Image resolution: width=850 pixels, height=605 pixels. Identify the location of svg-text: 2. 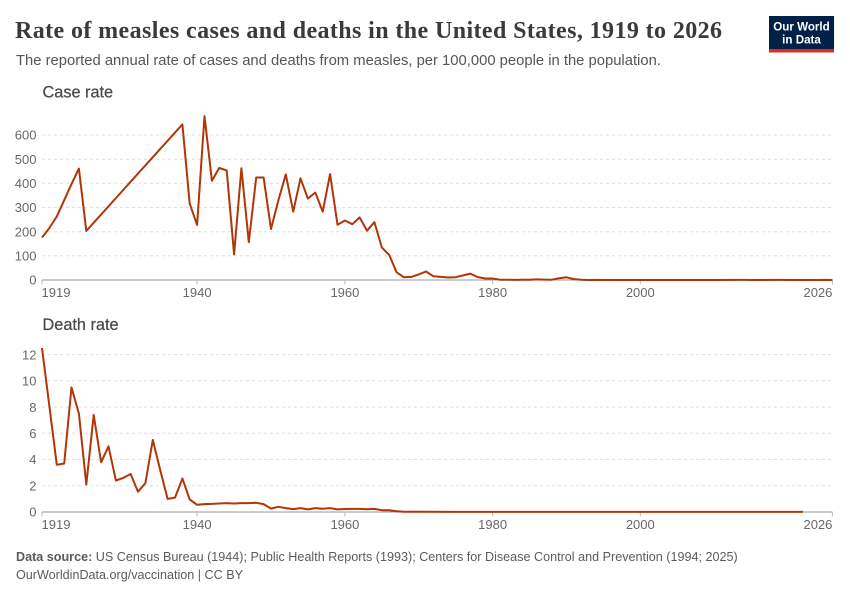
(32, 486).